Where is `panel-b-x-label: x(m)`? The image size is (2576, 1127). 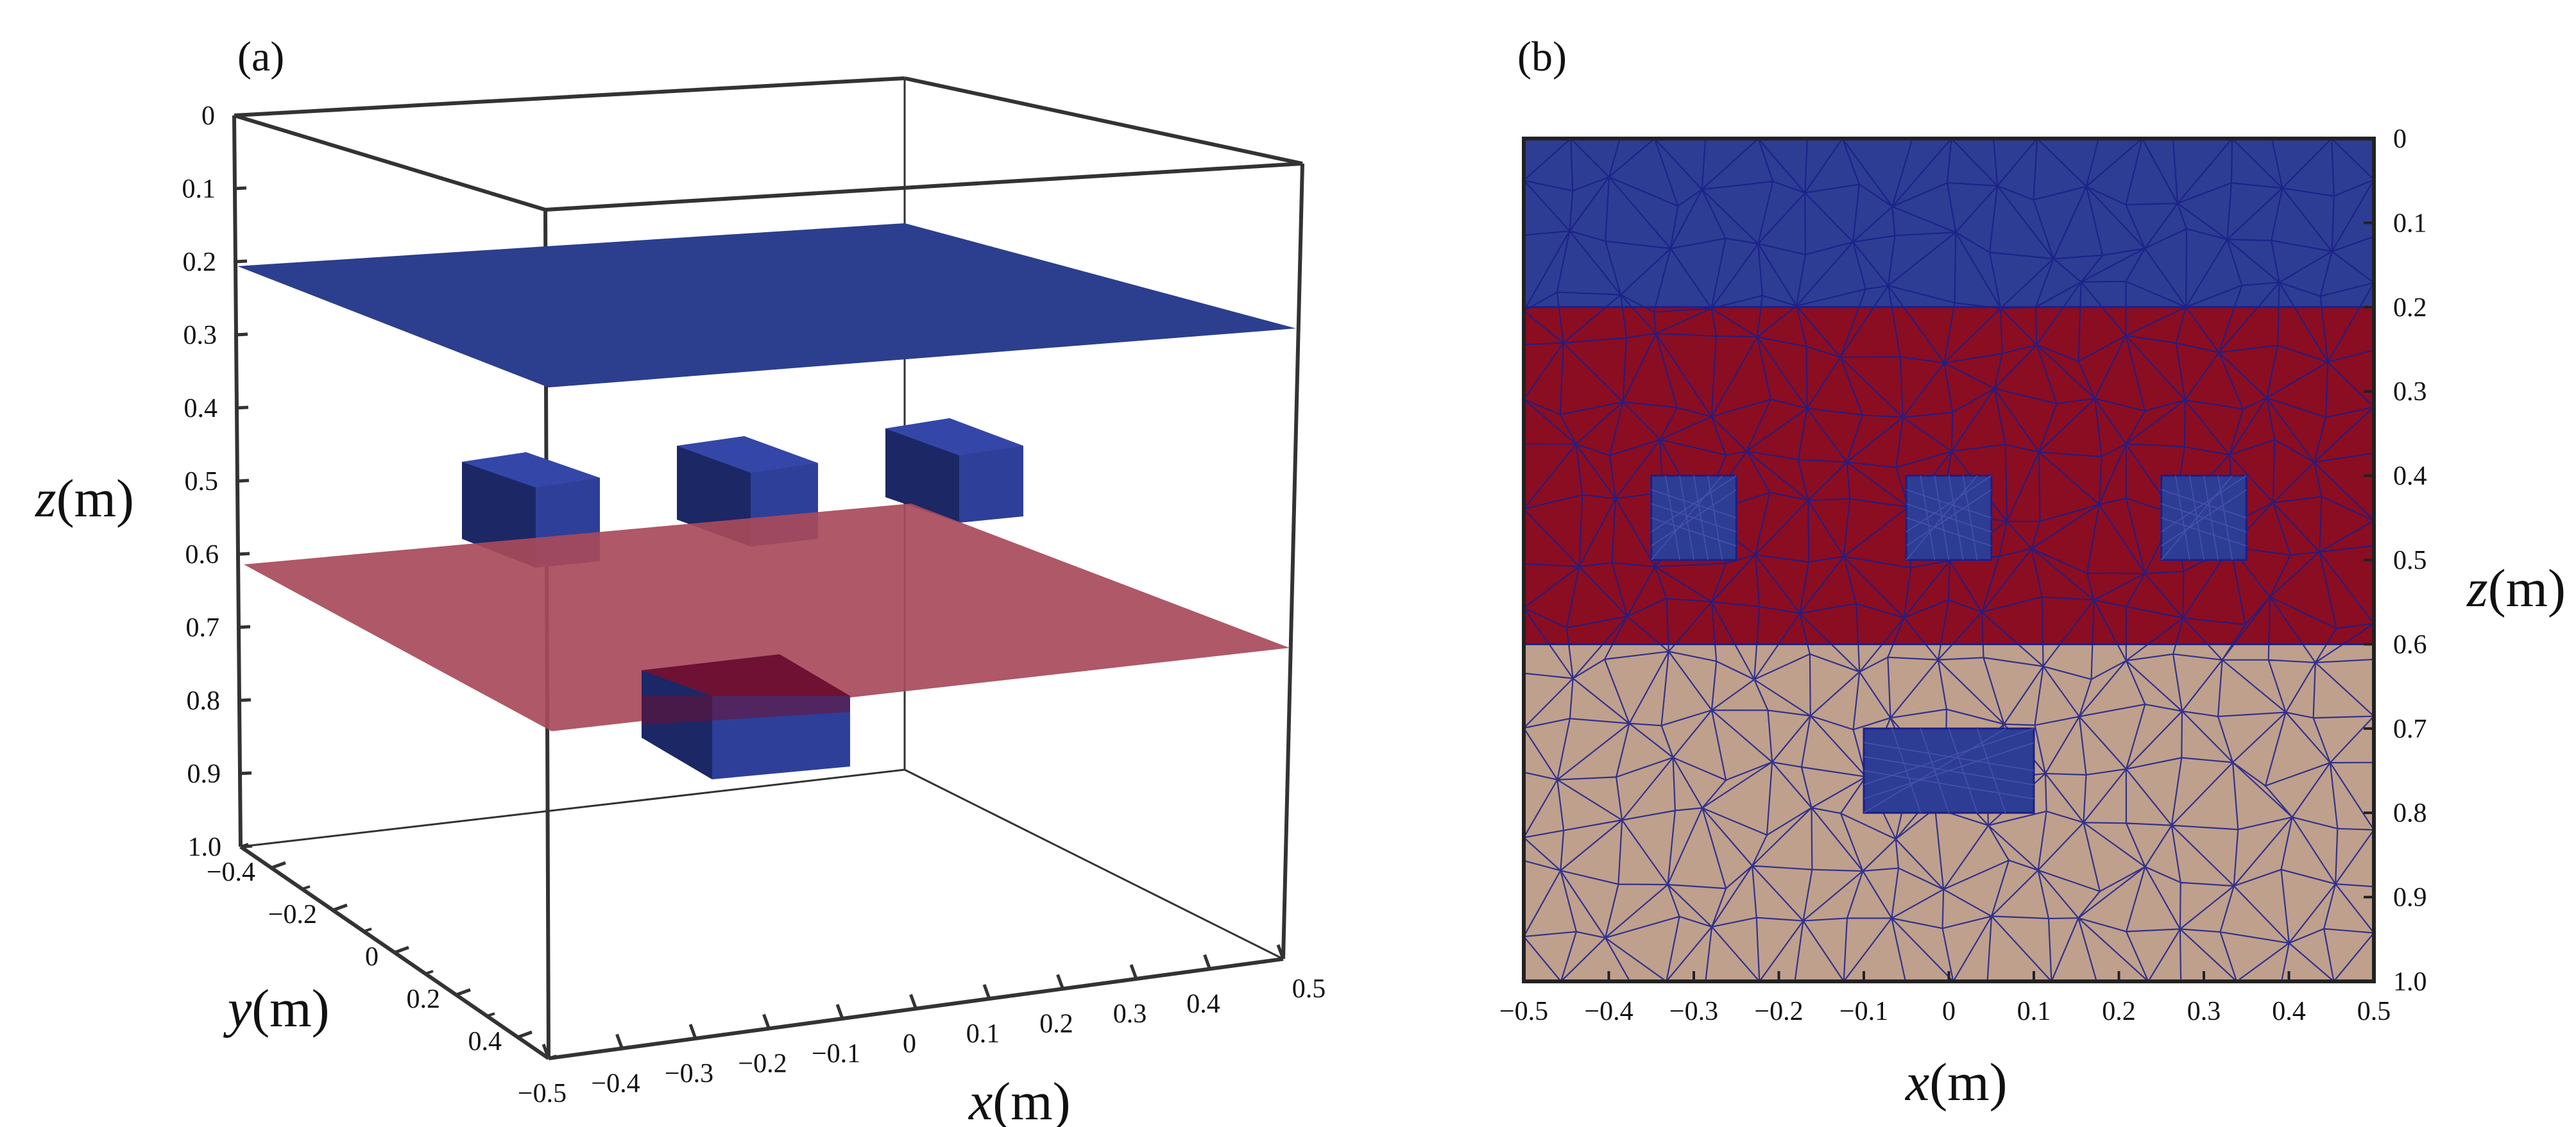
panel-b-x-label: x(m) is located at coordinates (1956, 1082).